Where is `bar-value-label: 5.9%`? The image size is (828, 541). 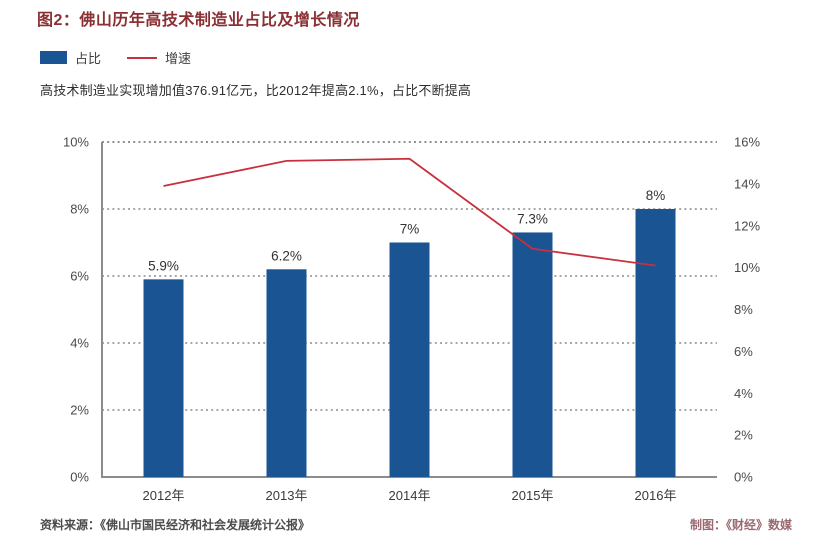
bar-value-label: 5.9% is located at coordinates (163, 265).